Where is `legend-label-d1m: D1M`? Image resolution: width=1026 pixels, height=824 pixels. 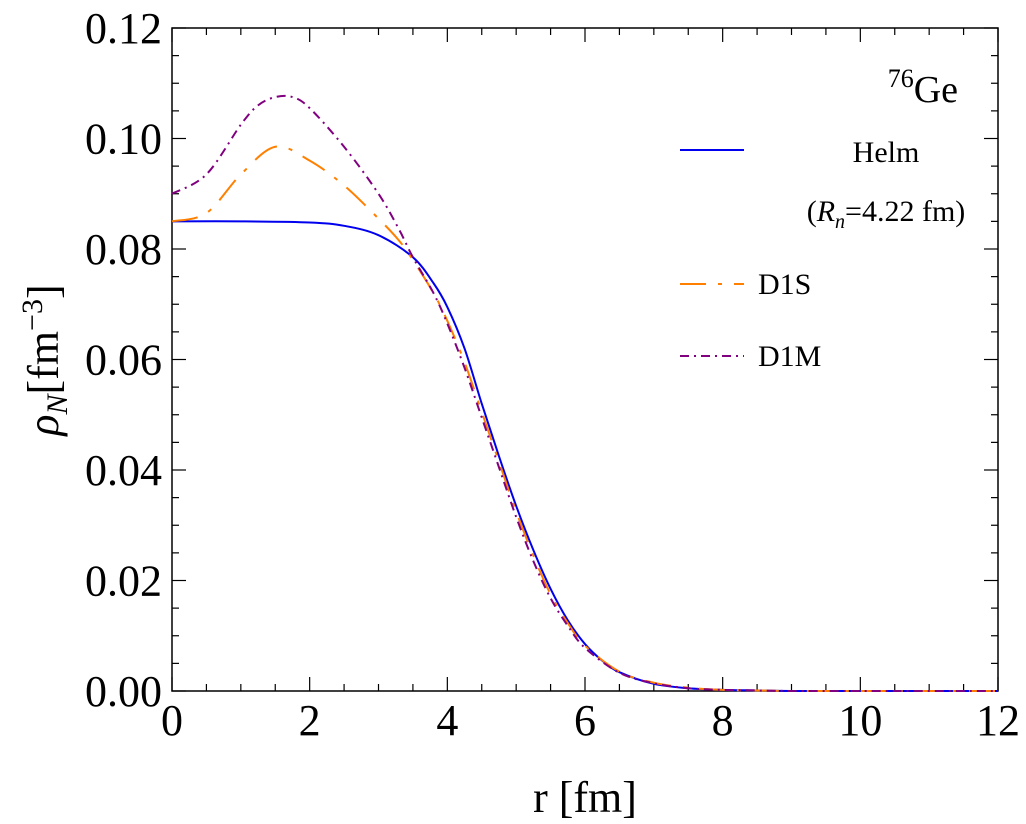 legend-label-d1m: D1M is located at coordinates (789, 356).